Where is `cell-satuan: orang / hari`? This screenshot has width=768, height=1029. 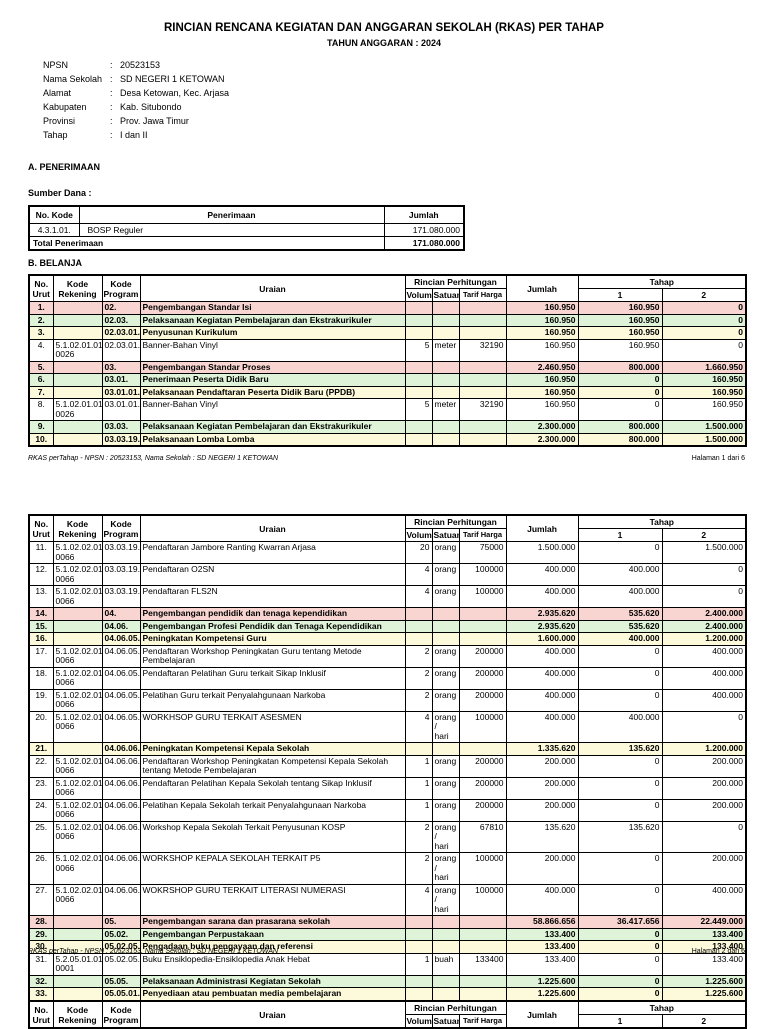
cell-satuan: orang / hari is located at coordinates (445, 899).